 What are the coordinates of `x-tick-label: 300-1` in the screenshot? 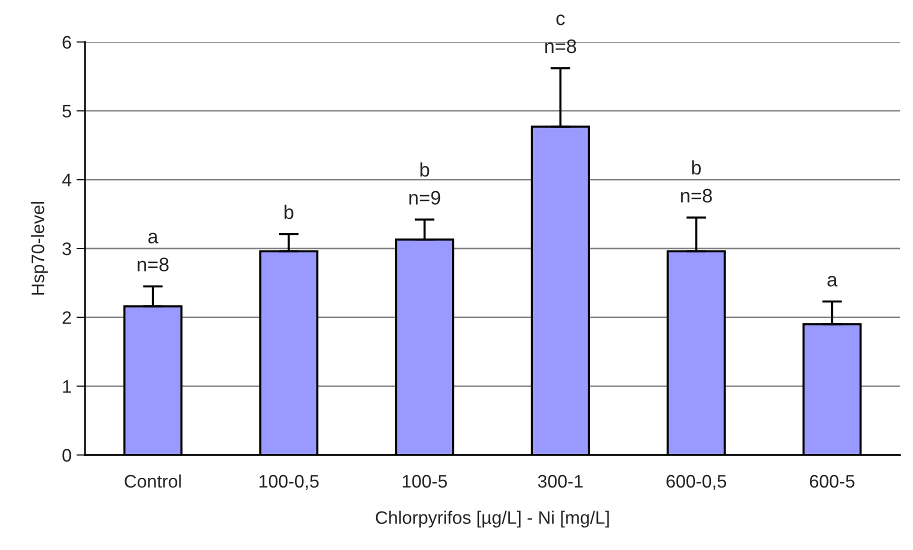 It's located at (560, 481).